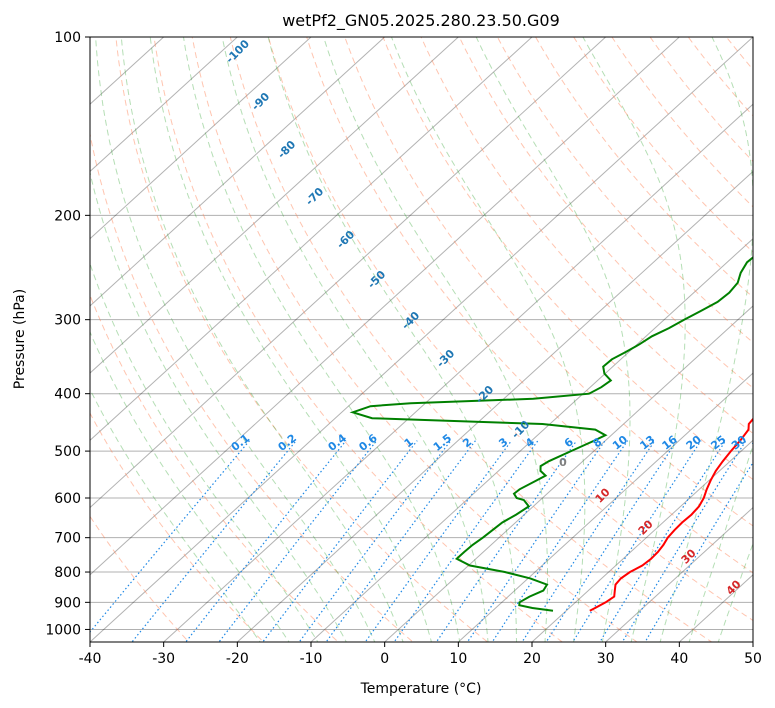 Image resolution: width=775 pixels, height=708 pixels. I want to click on y-tick-label: 1000, so click(63, 630).